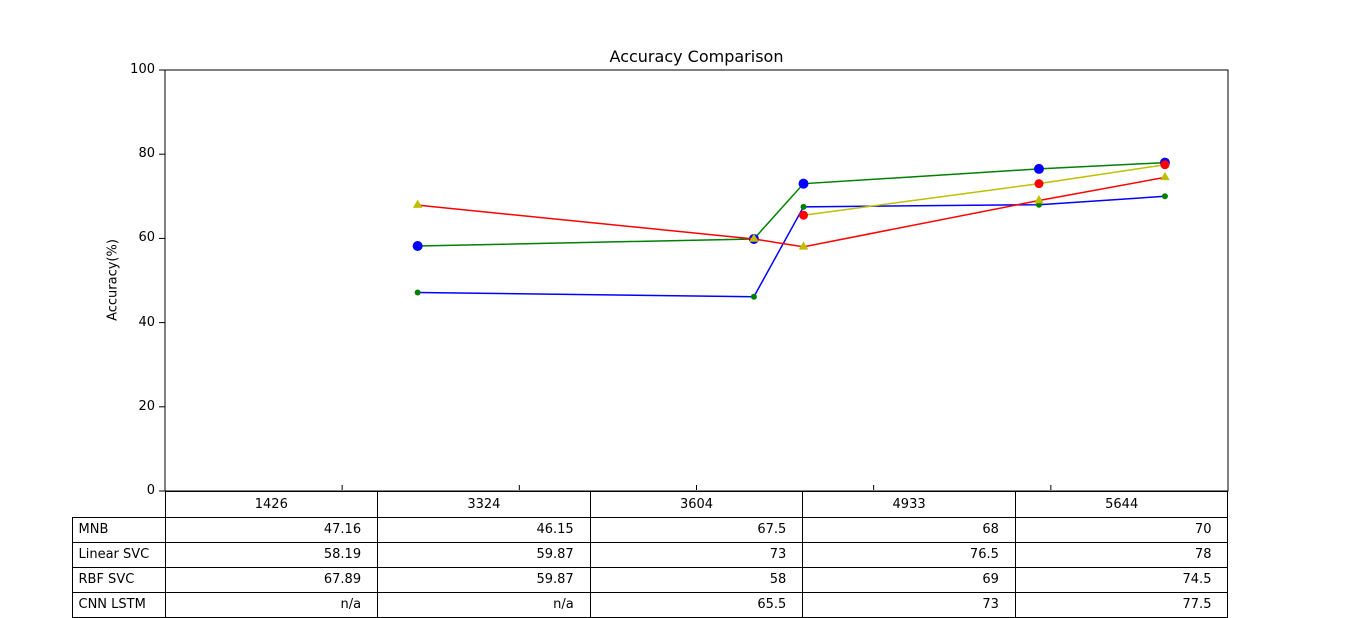 The height and width of the screenshot is (618, 1350). Describe the element at coordinates (696, 604) in the screenshot. I see `table-cell: 65.5` at that location.